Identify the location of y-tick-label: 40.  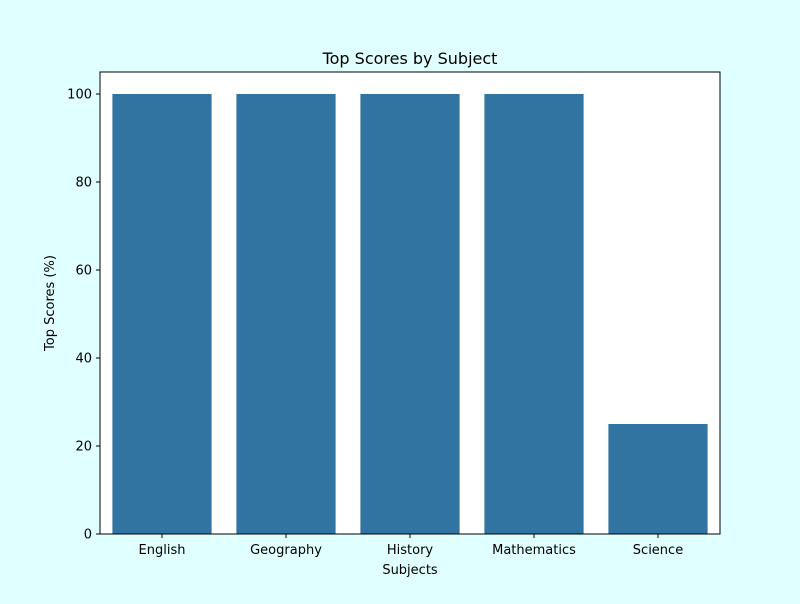
(83, 359).